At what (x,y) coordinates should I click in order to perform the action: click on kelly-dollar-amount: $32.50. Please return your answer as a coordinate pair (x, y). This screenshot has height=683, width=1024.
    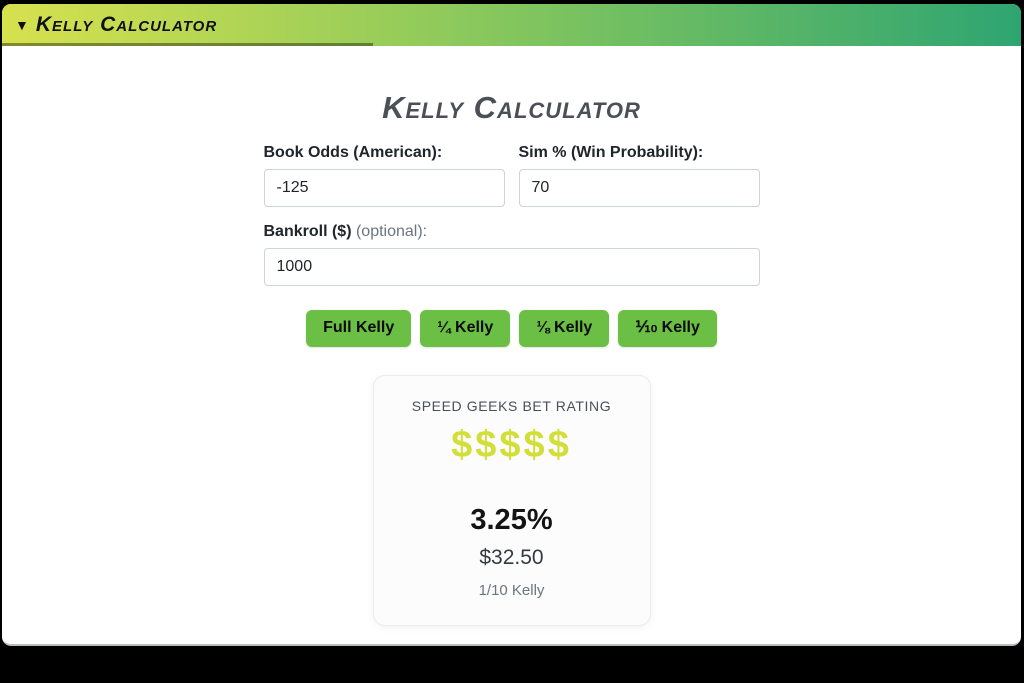
    Looking at the image, I should click on (511, 557).